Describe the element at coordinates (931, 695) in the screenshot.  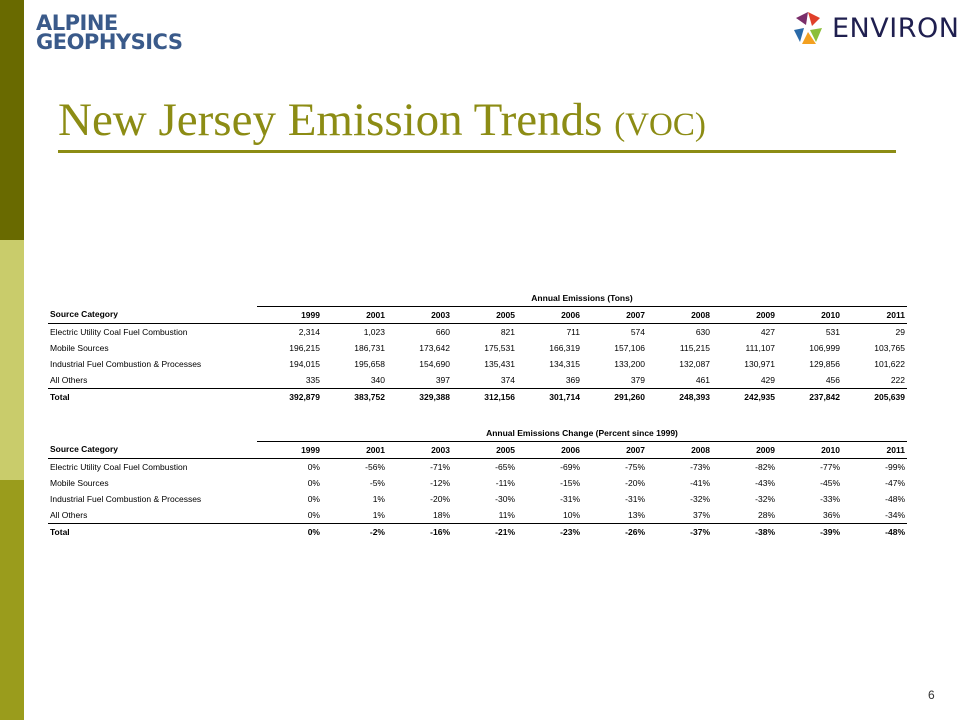
I see `page-number: 6` at that location.